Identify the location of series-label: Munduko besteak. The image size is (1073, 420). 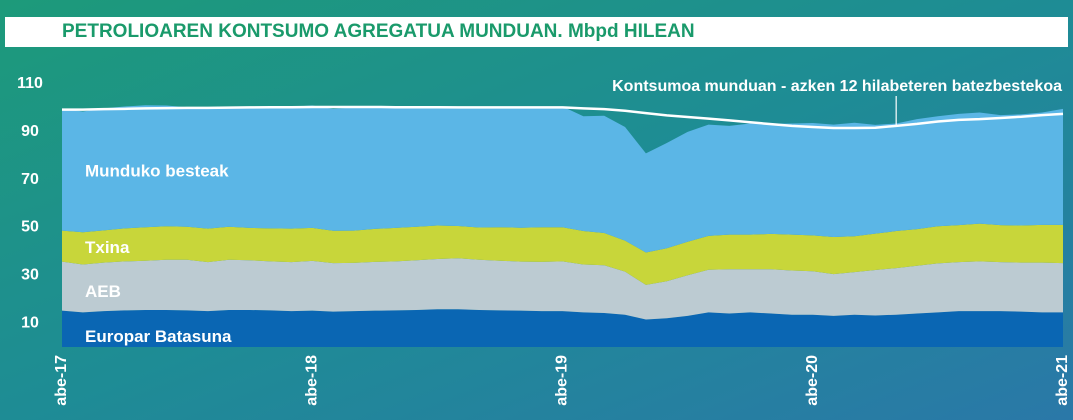
(157, 170).